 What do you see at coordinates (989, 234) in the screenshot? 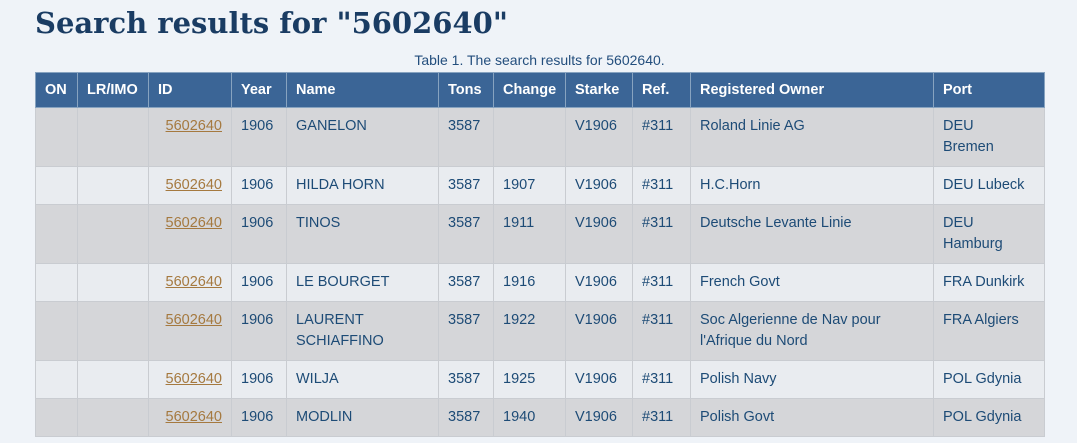
I see `cell-port: DEU Hamburg` at bounding box center [989, 234].